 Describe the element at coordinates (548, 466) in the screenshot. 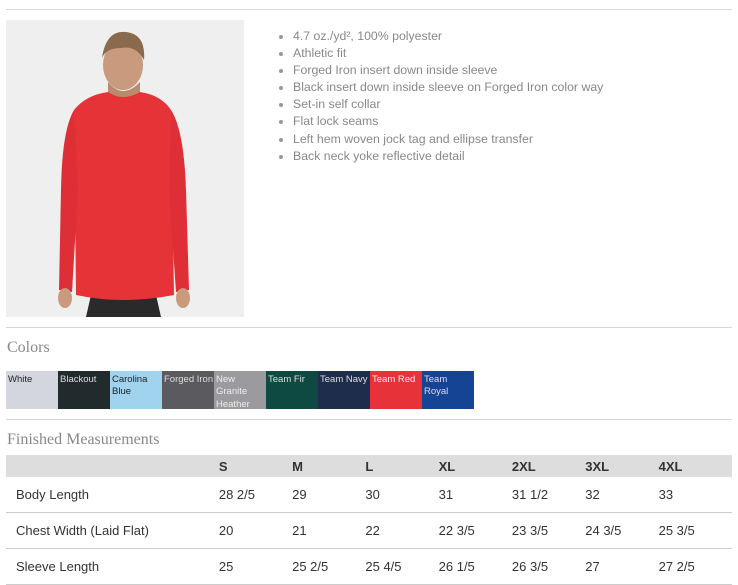

I see `column-header: 2XL` at that location.